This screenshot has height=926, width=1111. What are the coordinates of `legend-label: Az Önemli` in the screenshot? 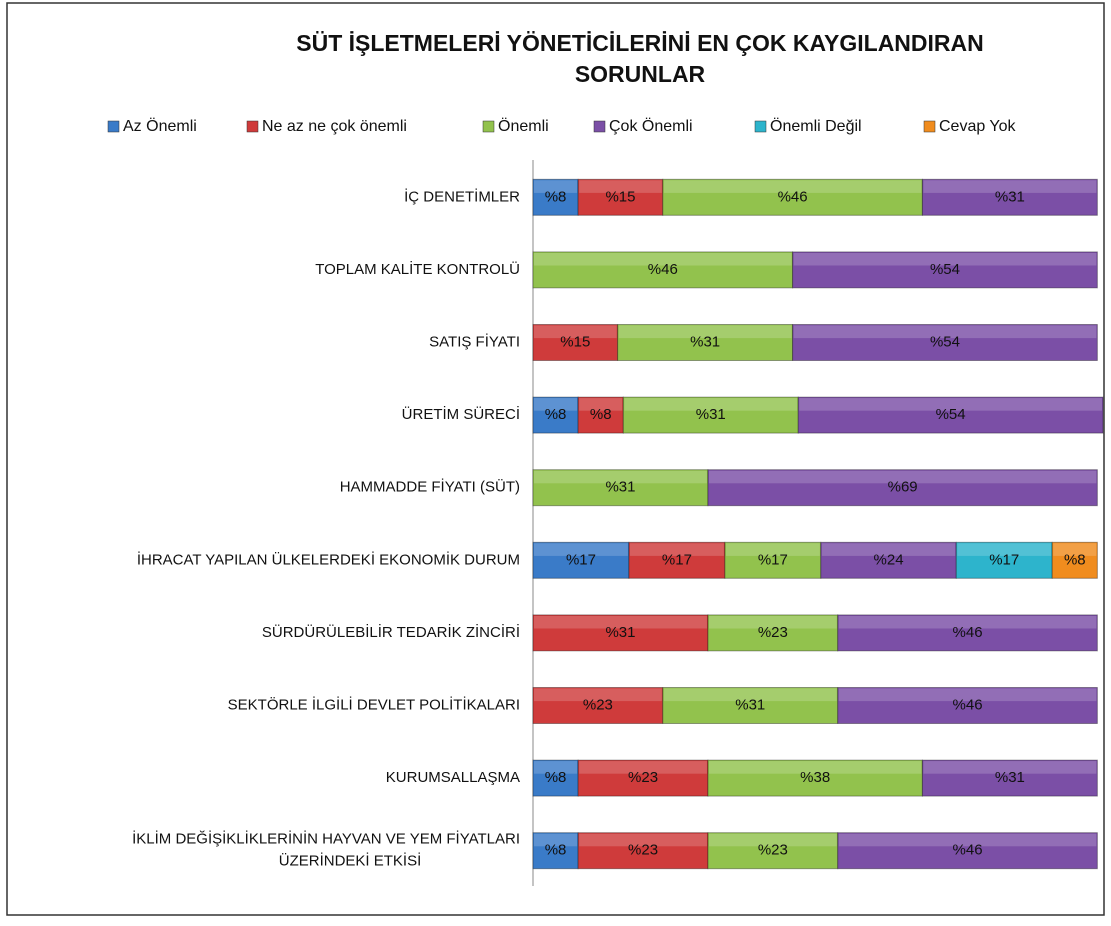 It's located at (160, 126).